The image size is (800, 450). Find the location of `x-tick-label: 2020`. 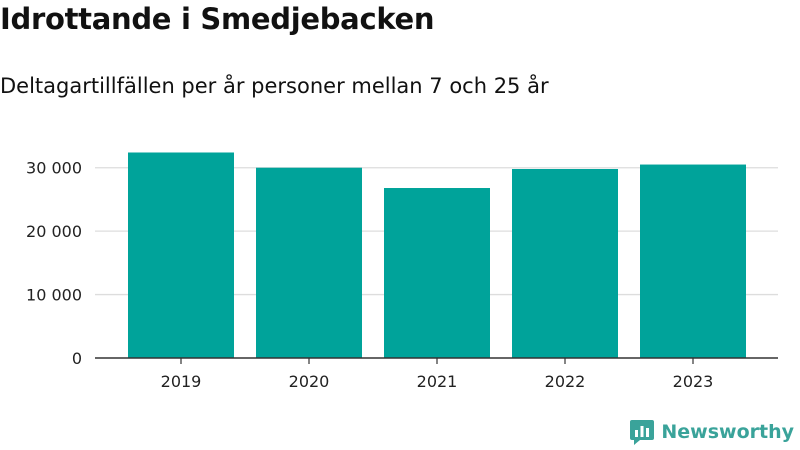

x-tick-label: 2020 is located at coordinates (309, 381).